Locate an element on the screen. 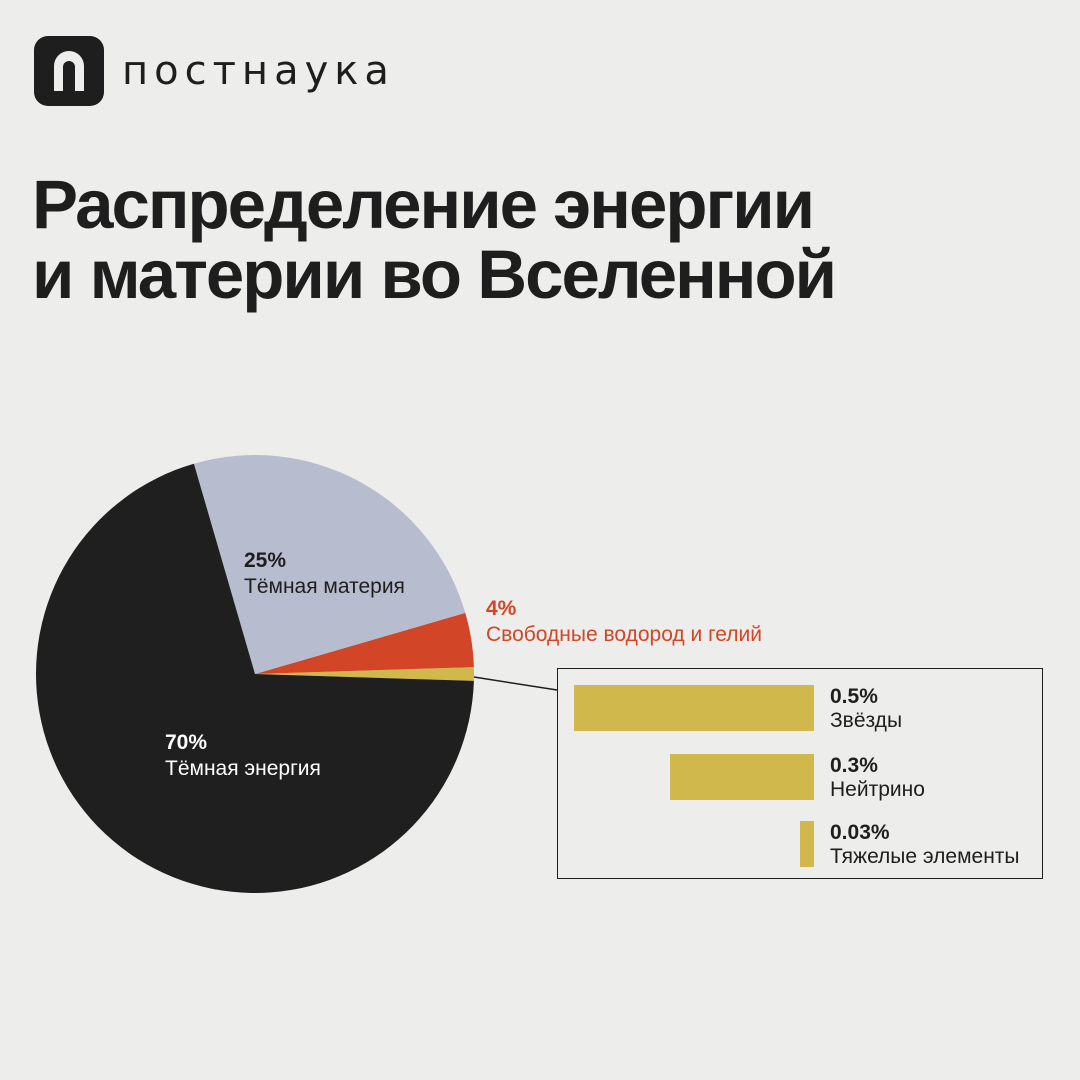  stars-name: Звёзды is located at coordinates (866, 720).